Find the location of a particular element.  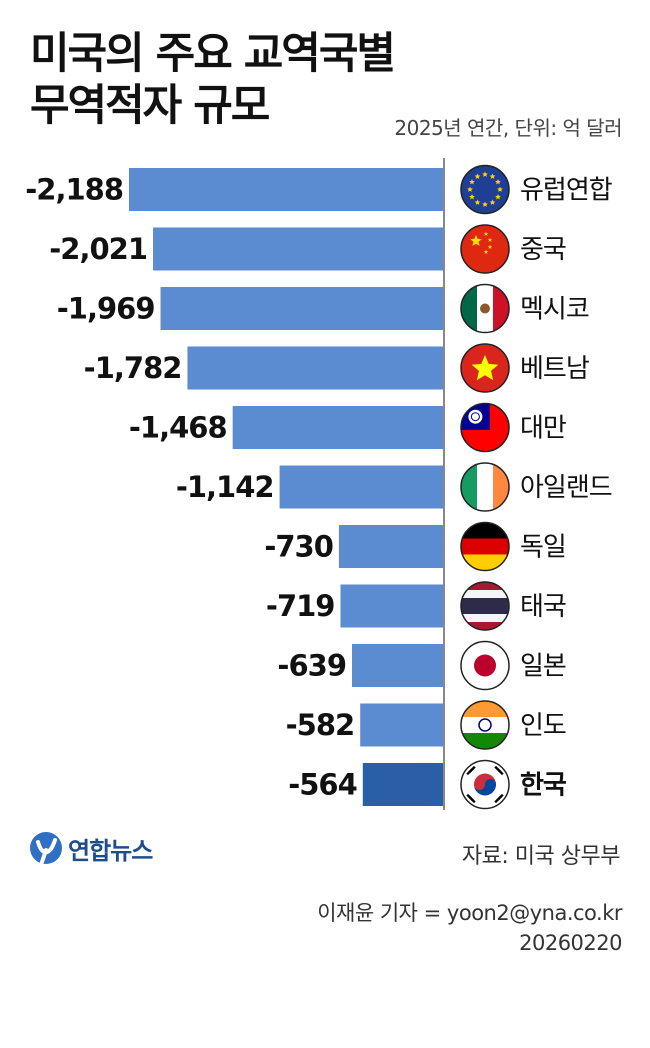

korea-flag-icon is located at coordinates (485, 784).